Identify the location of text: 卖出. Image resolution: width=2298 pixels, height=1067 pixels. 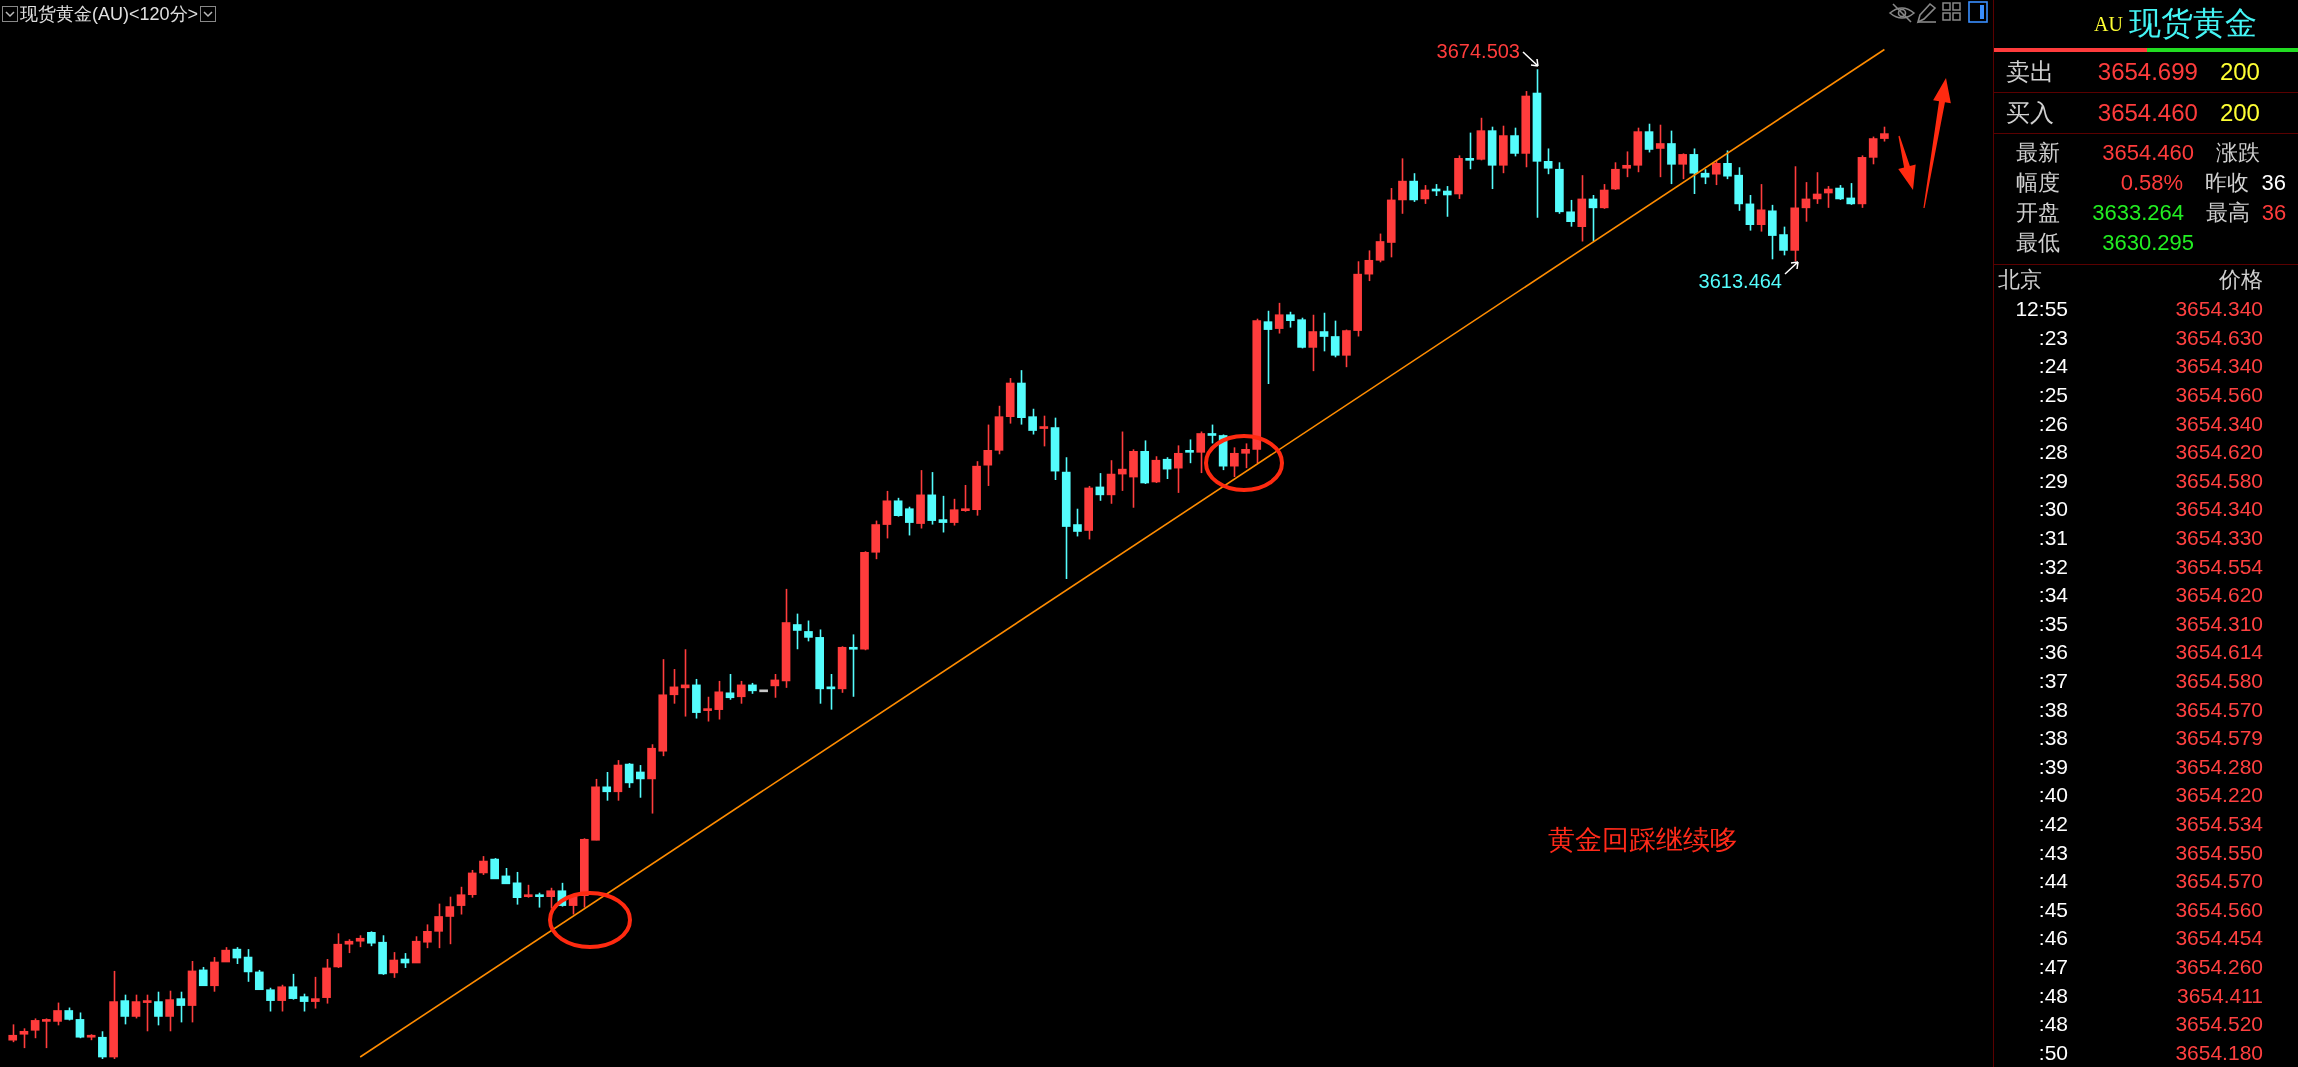
(2030, 72).